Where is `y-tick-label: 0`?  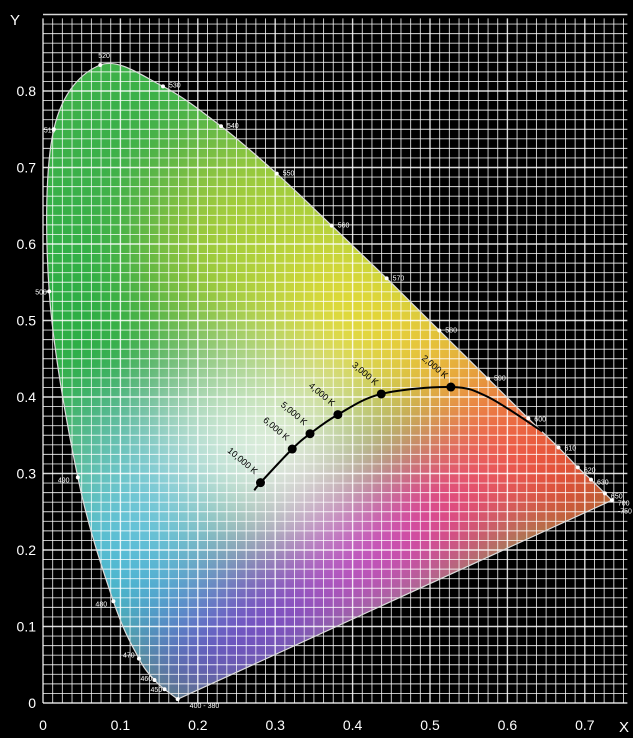 y-tick-label: 0 is located at coordinates (32, 703).